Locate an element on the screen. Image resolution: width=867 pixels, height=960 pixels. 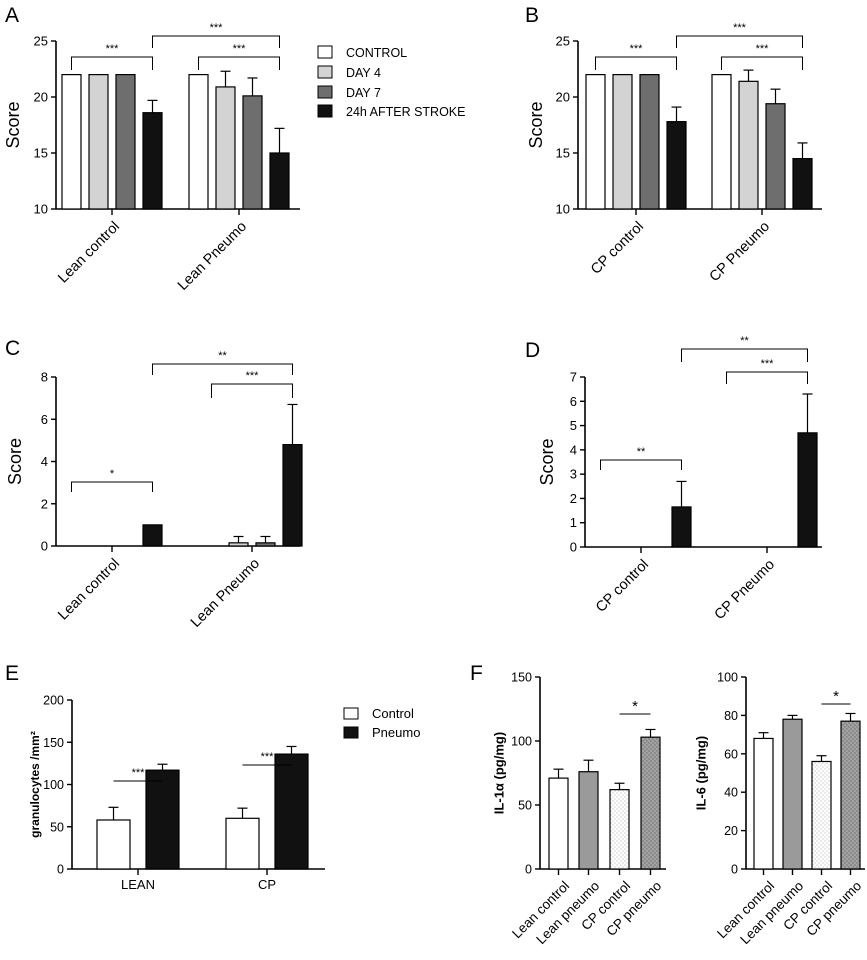
y-tick-label-f2: 100 is located at coordinates (727, 678).